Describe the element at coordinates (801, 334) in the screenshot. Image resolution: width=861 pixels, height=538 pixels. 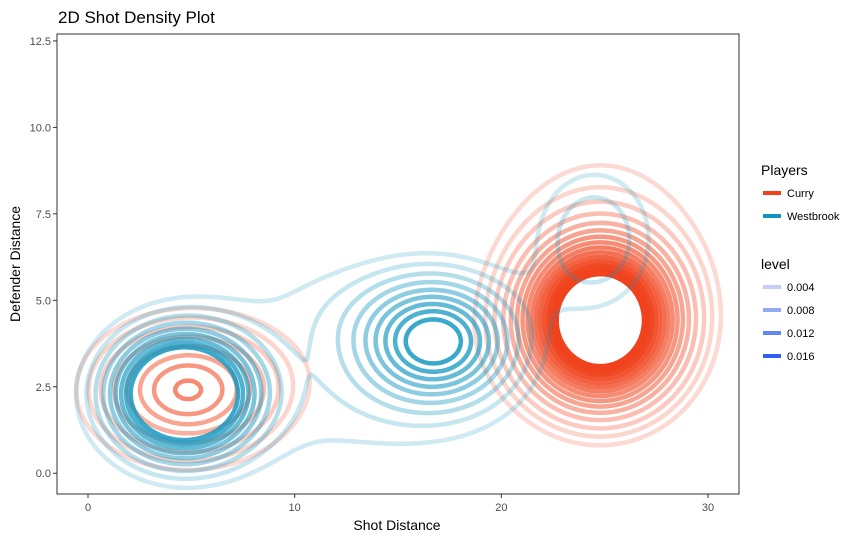
I see `legend-label-level-3: 0.012` at that location.